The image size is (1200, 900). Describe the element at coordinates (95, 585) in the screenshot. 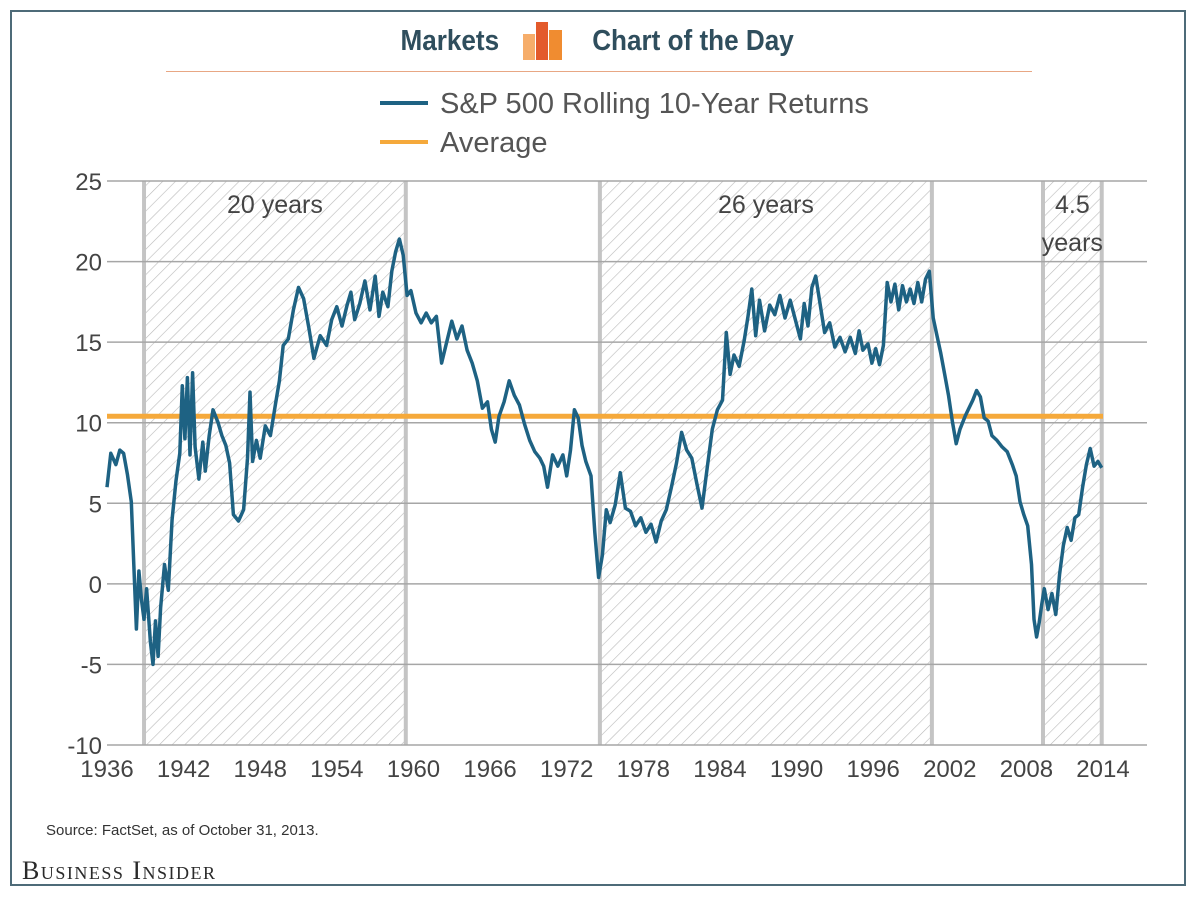

I see `y-tick-label-2: 0` at that location.